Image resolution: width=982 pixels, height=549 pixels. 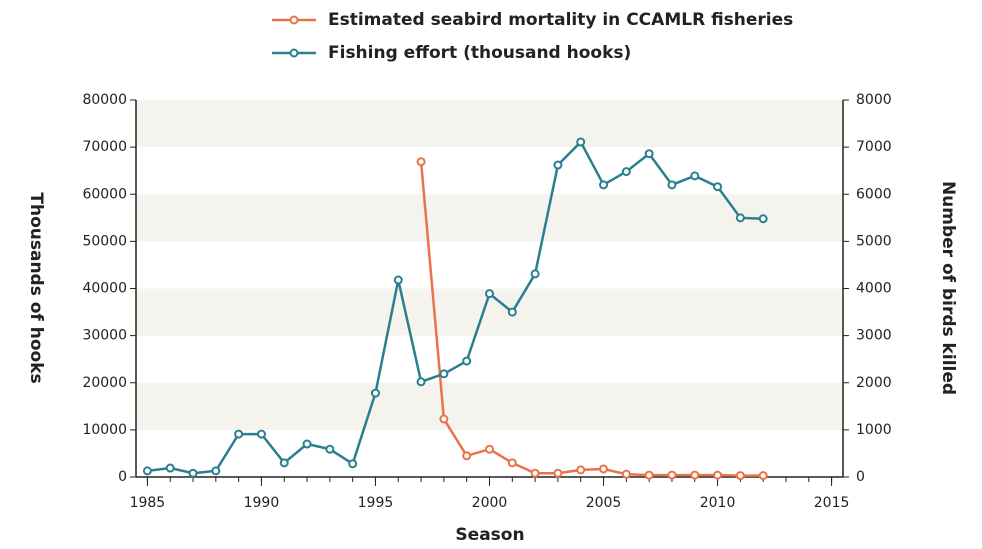 What do you see at coordinates (262, 503) in the screenshot?
I see `x-tick-label: 1990` at bounding box center [262, 503].